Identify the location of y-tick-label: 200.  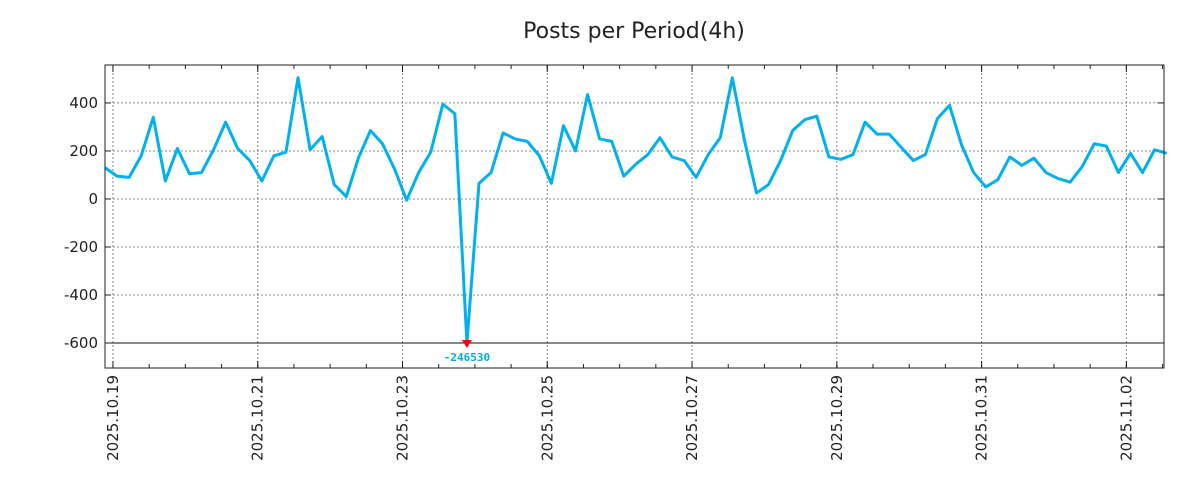
(83, 151).